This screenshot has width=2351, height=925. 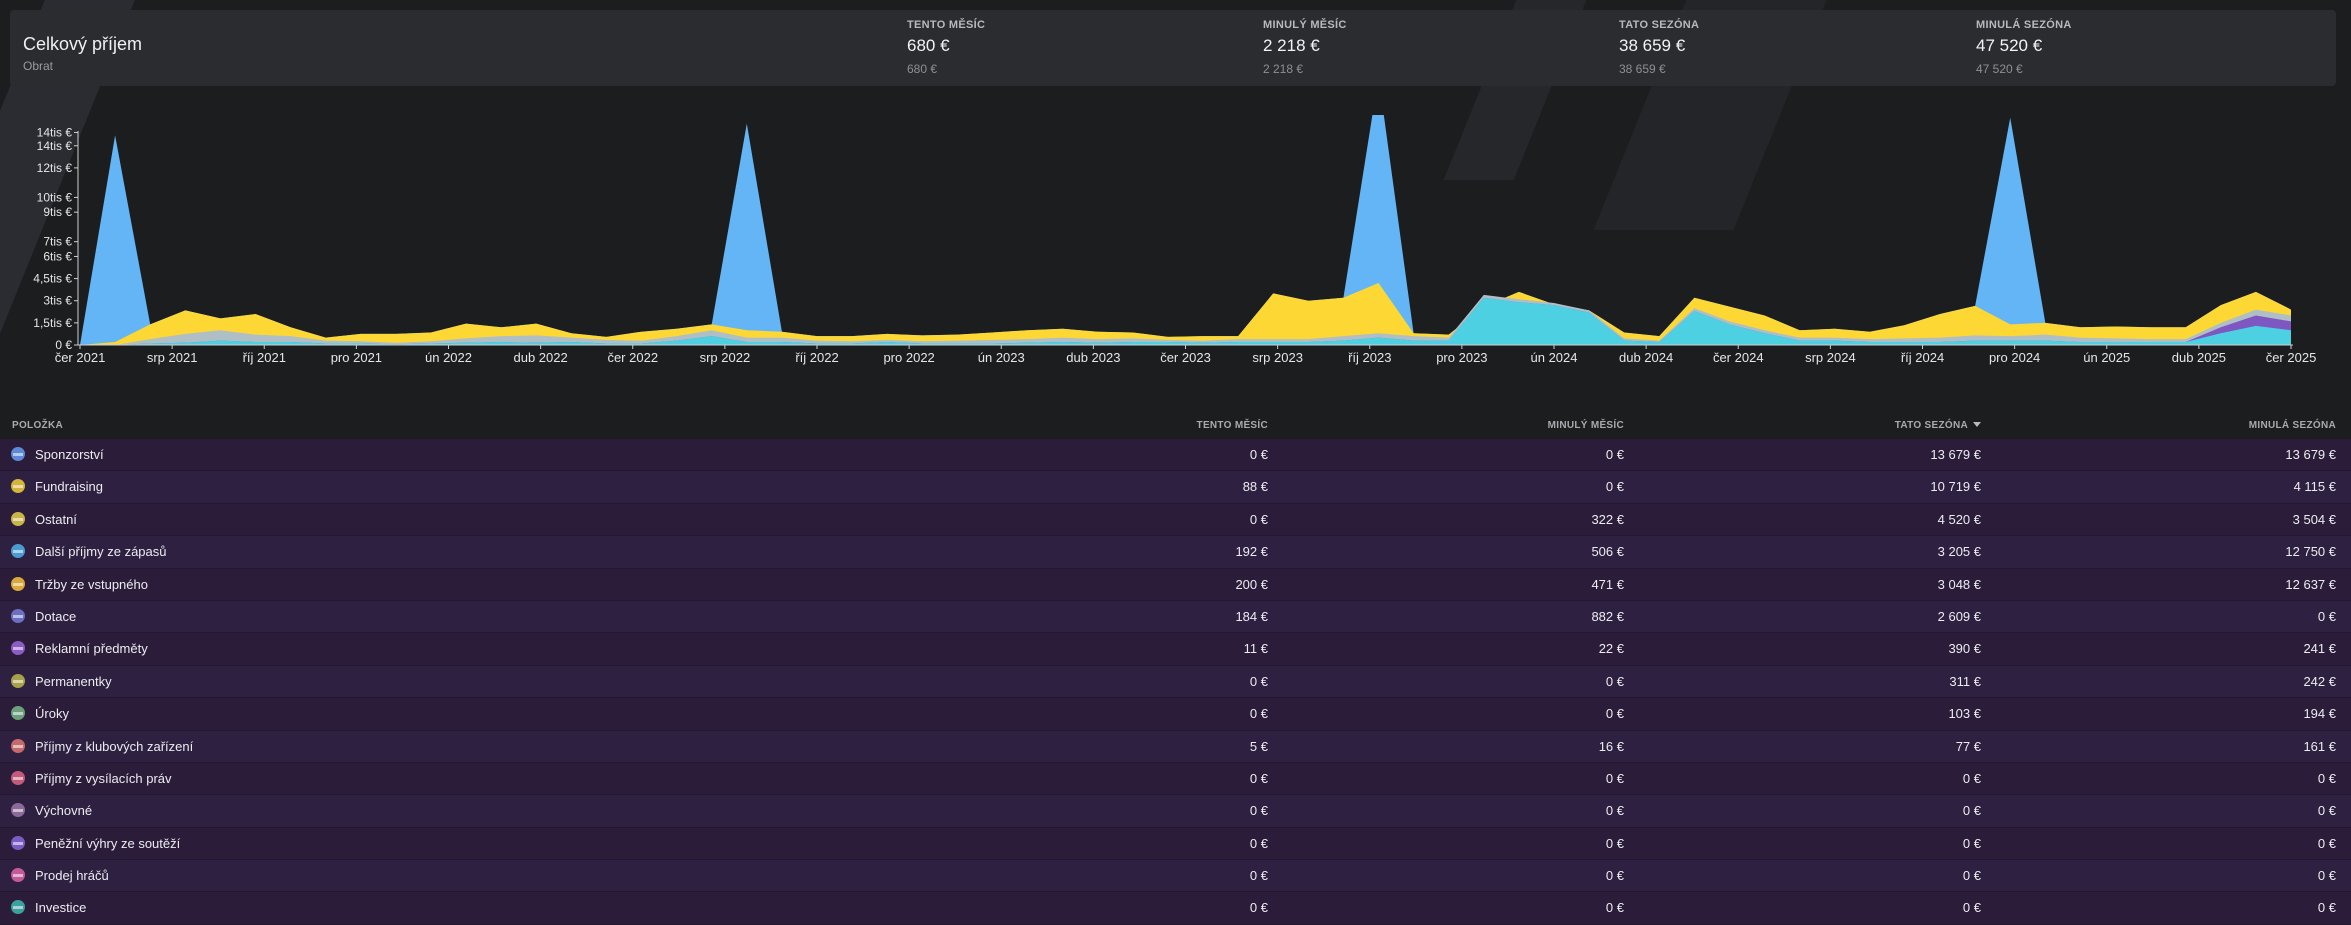 What do you see at coordinates (2310, 584) in the screenshot?
I see `cell-last-season: 12 637 €` at bounding box center [2310, 584].